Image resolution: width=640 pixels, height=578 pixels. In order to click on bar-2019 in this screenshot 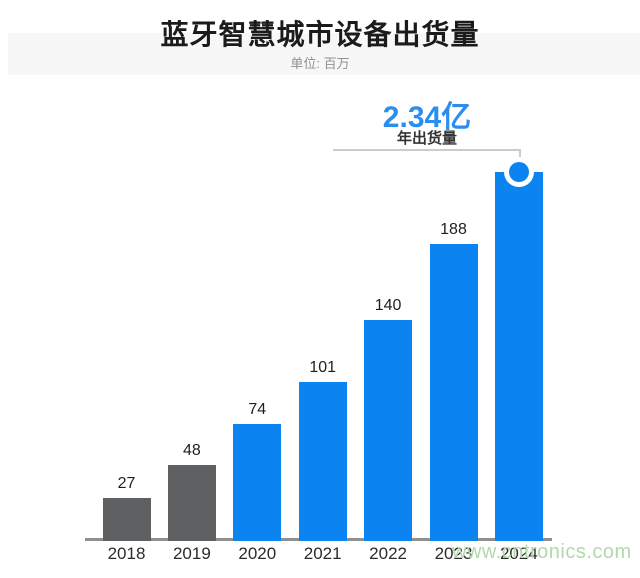, I will do `click(191, 503)`.